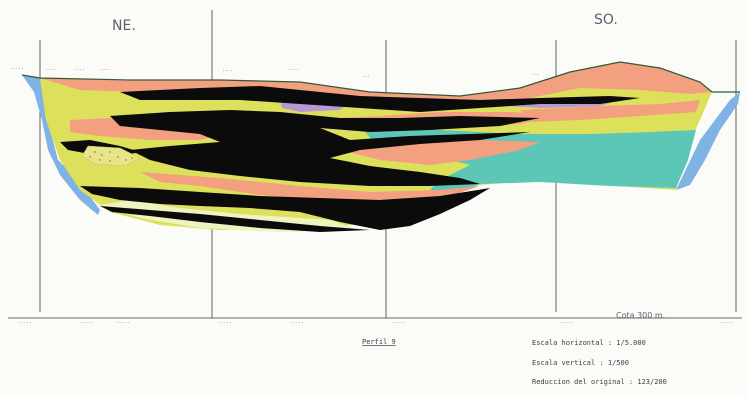  What do you see at coordinates (589, 343) in the screenshot?
I see `horizontal-scale: Escala horizontal : 1/5.000` at bounding box center [589, 343].